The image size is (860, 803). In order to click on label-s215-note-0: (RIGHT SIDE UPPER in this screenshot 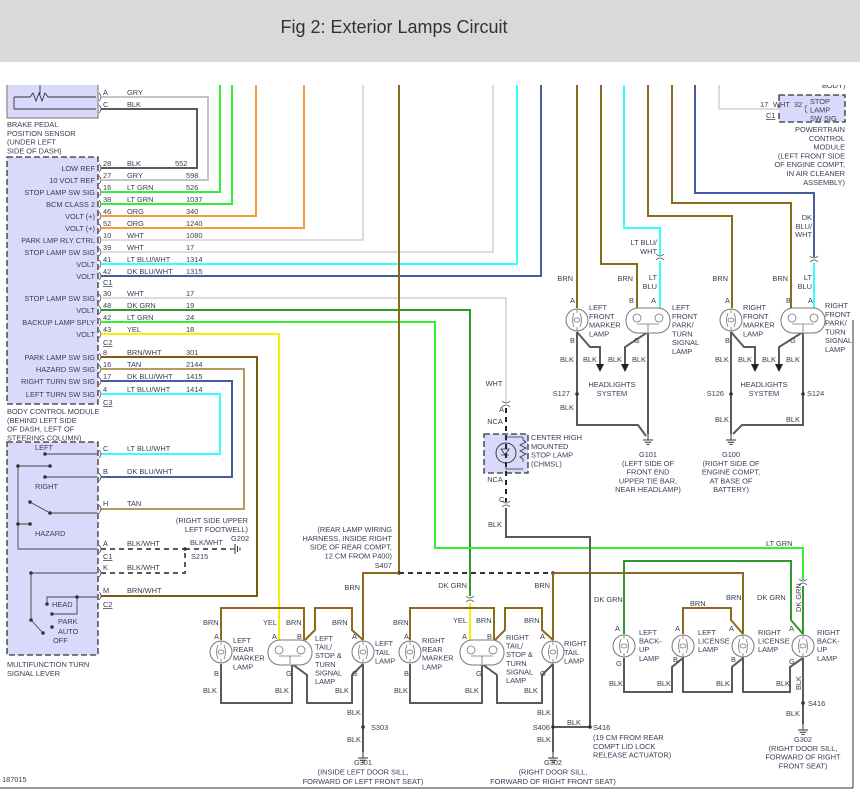, I will do `click(212, 520)`.